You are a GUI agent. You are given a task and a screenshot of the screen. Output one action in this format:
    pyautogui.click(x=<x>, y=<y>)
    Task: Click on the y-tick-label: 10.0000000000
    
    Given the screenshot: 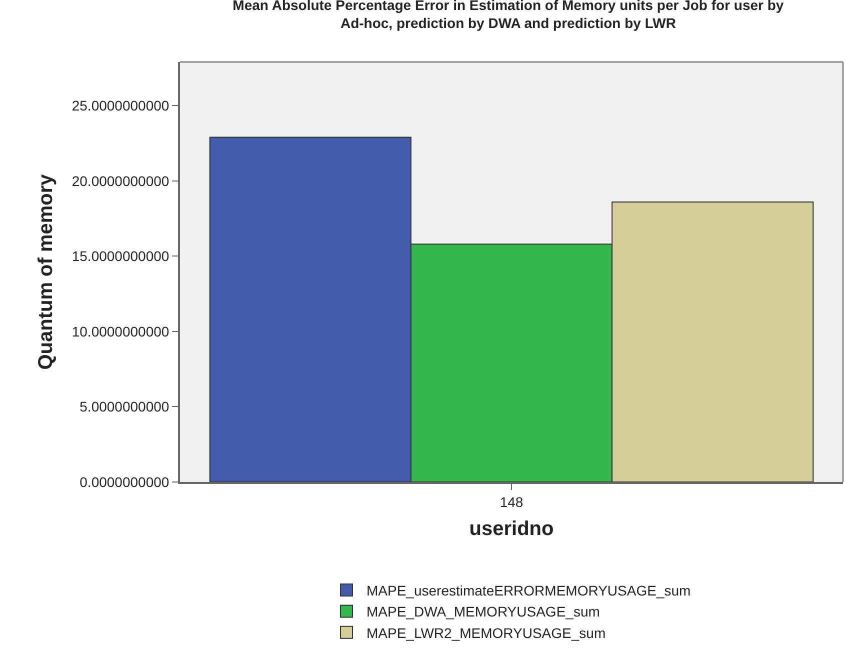 What is the action you would take?
    pyautogui.click(x=121, y=331)
    